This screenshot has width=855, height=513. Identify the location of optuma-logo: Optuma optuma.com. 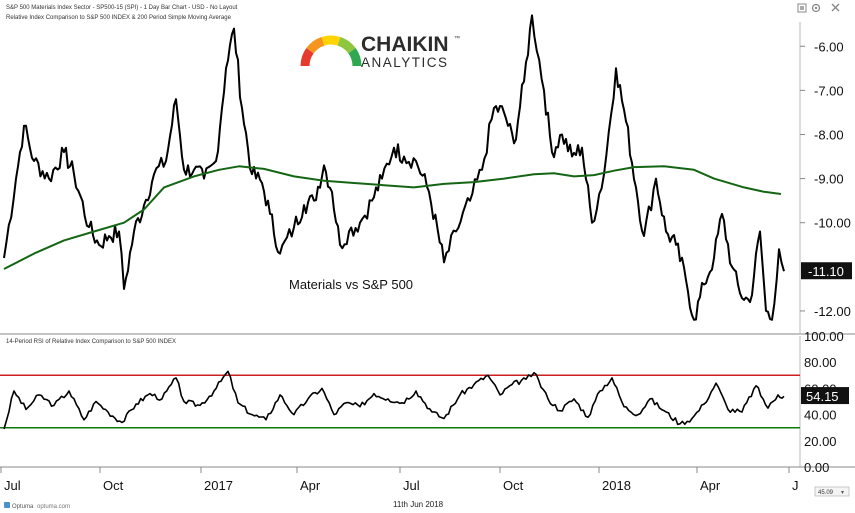
(37, 506).